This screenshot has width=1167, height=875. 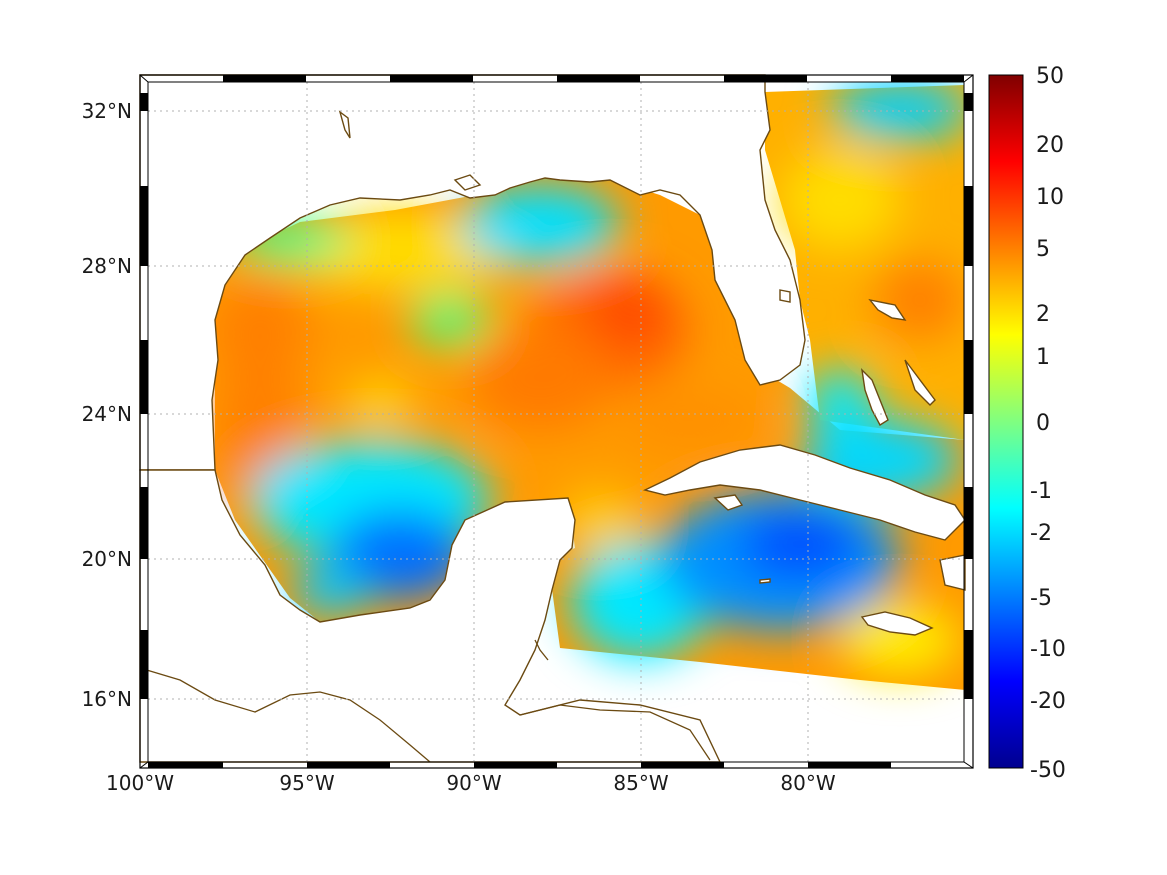 I want to click on colorbar-label-1: 1, so click(x=1043, y=357).